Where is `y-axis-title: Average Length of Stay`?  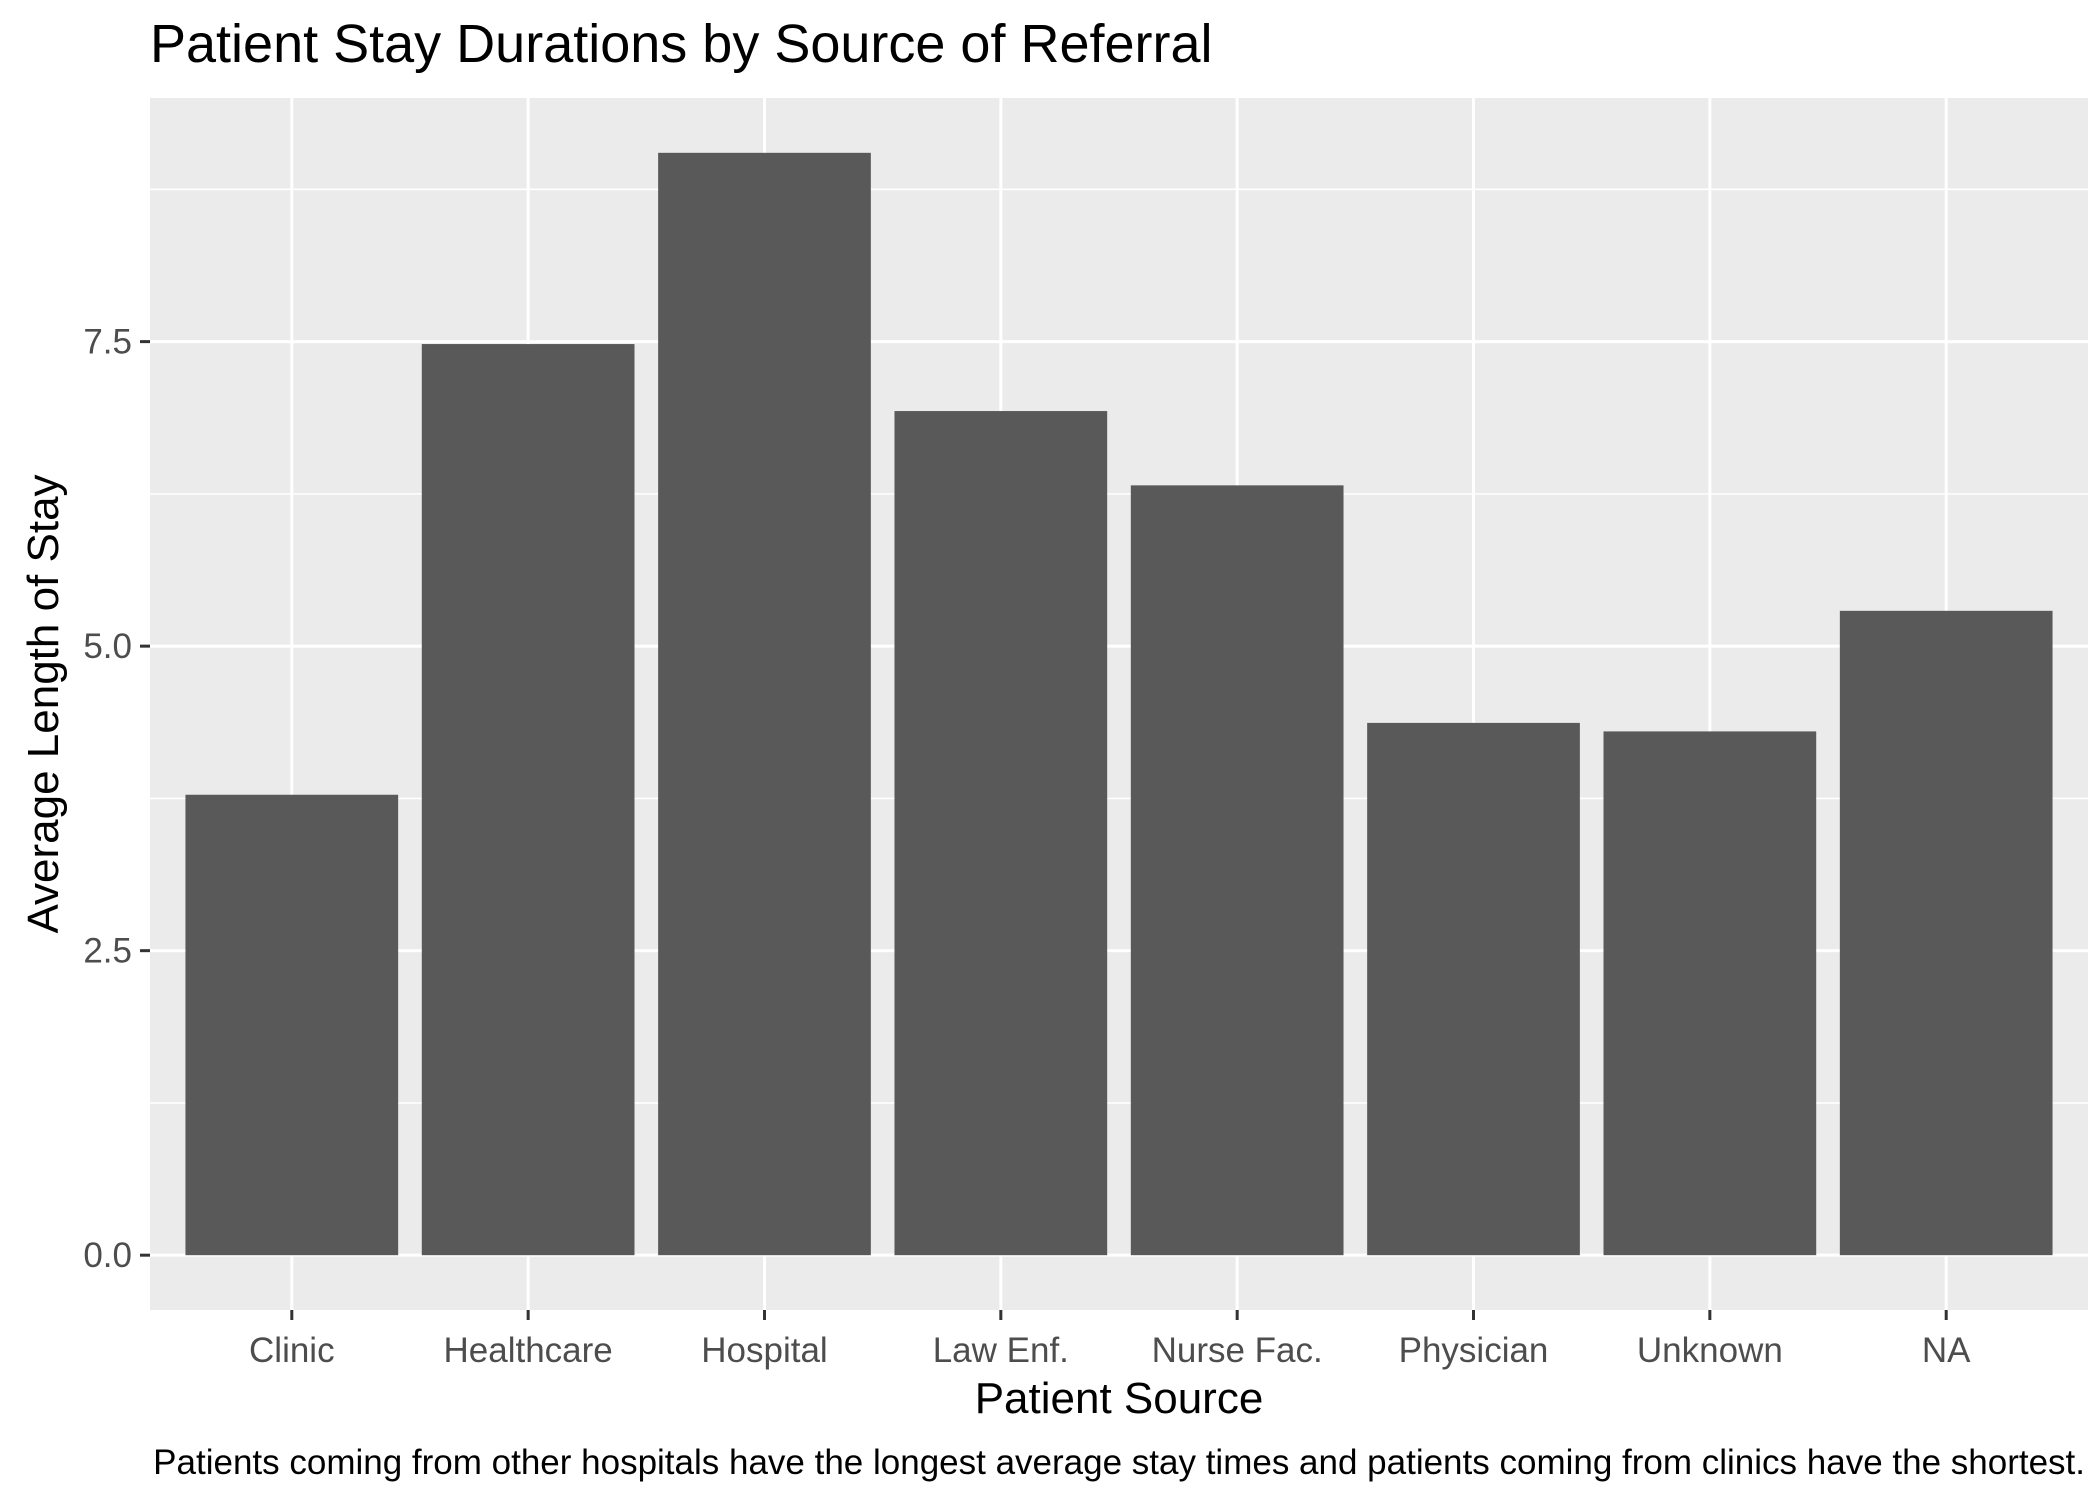 y-axis-title: Average Length of Stay is located at coordinates (43, 703).